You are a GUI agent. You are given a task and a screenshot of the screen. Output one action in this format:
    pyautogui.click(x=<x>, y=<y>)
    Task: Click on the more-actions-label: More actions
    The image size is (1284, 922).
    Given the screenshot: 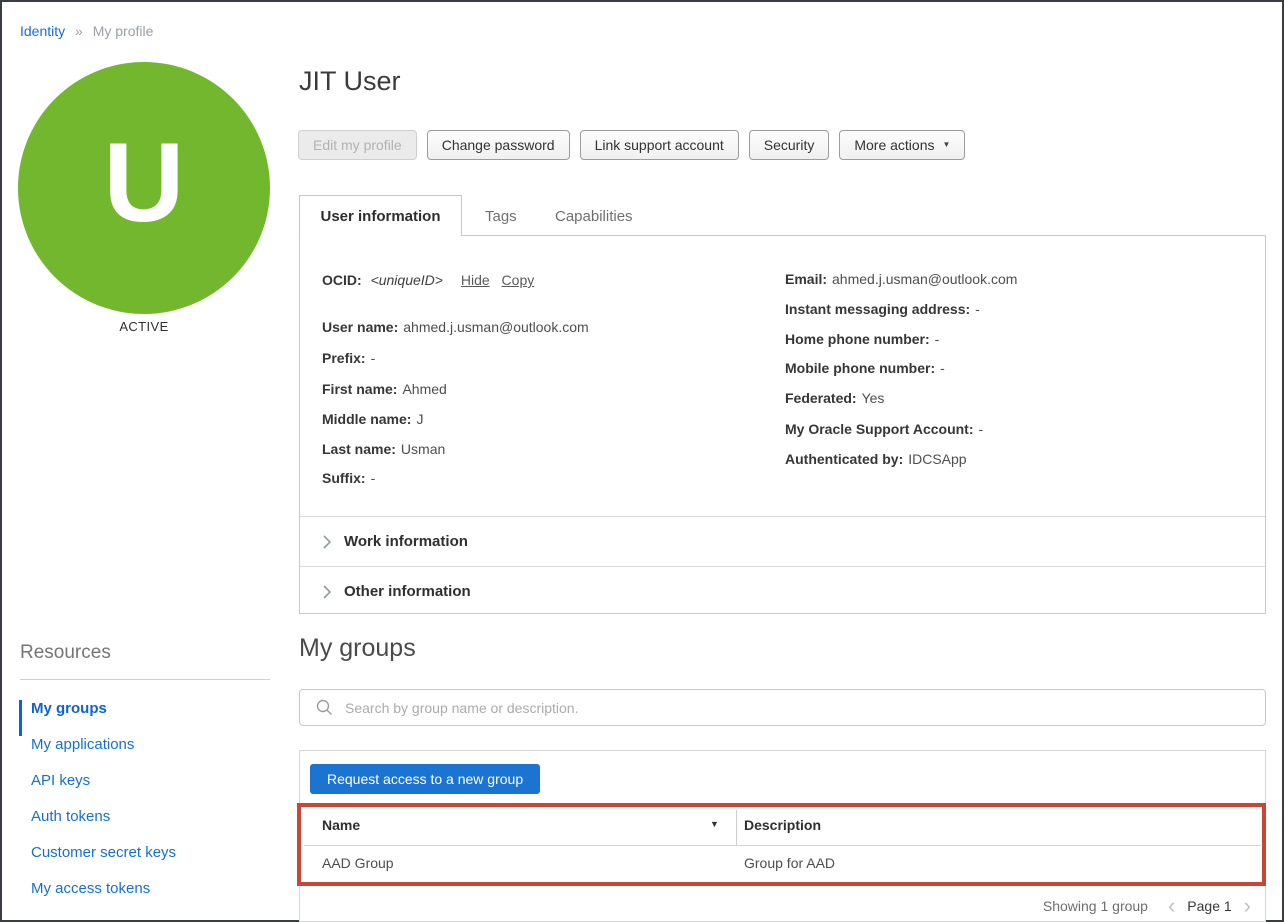 What is the action you would take?
    pyautogui.click(x=894, y=145)
    